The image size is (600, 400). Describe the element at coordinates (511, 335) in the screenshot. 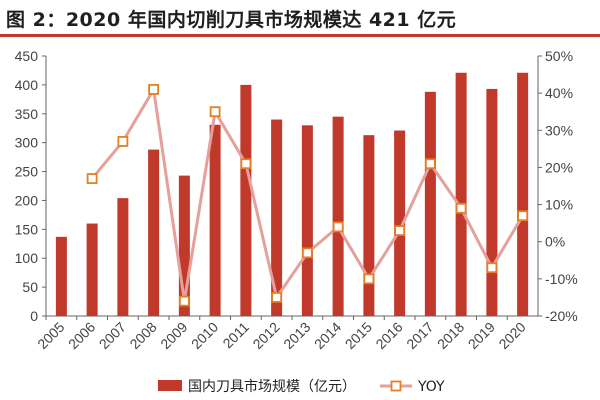

I see `x-tick-label: 2020` at that location.